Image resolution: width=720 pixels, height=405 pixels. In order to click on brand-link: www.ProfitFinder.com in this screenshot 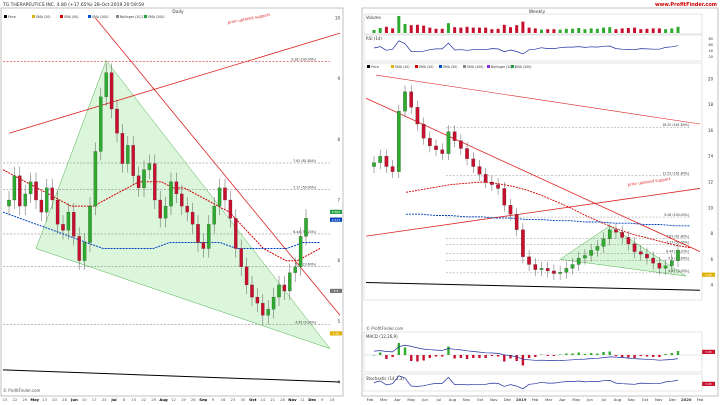, I will do `click(686, 5)`.